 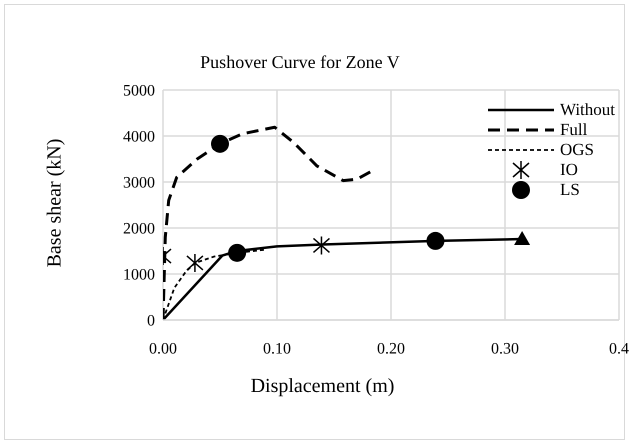 What do you see at coordinates (587, 110) in the screenshot?
I see `legend-label: Without` at bounding box center [587, 110].